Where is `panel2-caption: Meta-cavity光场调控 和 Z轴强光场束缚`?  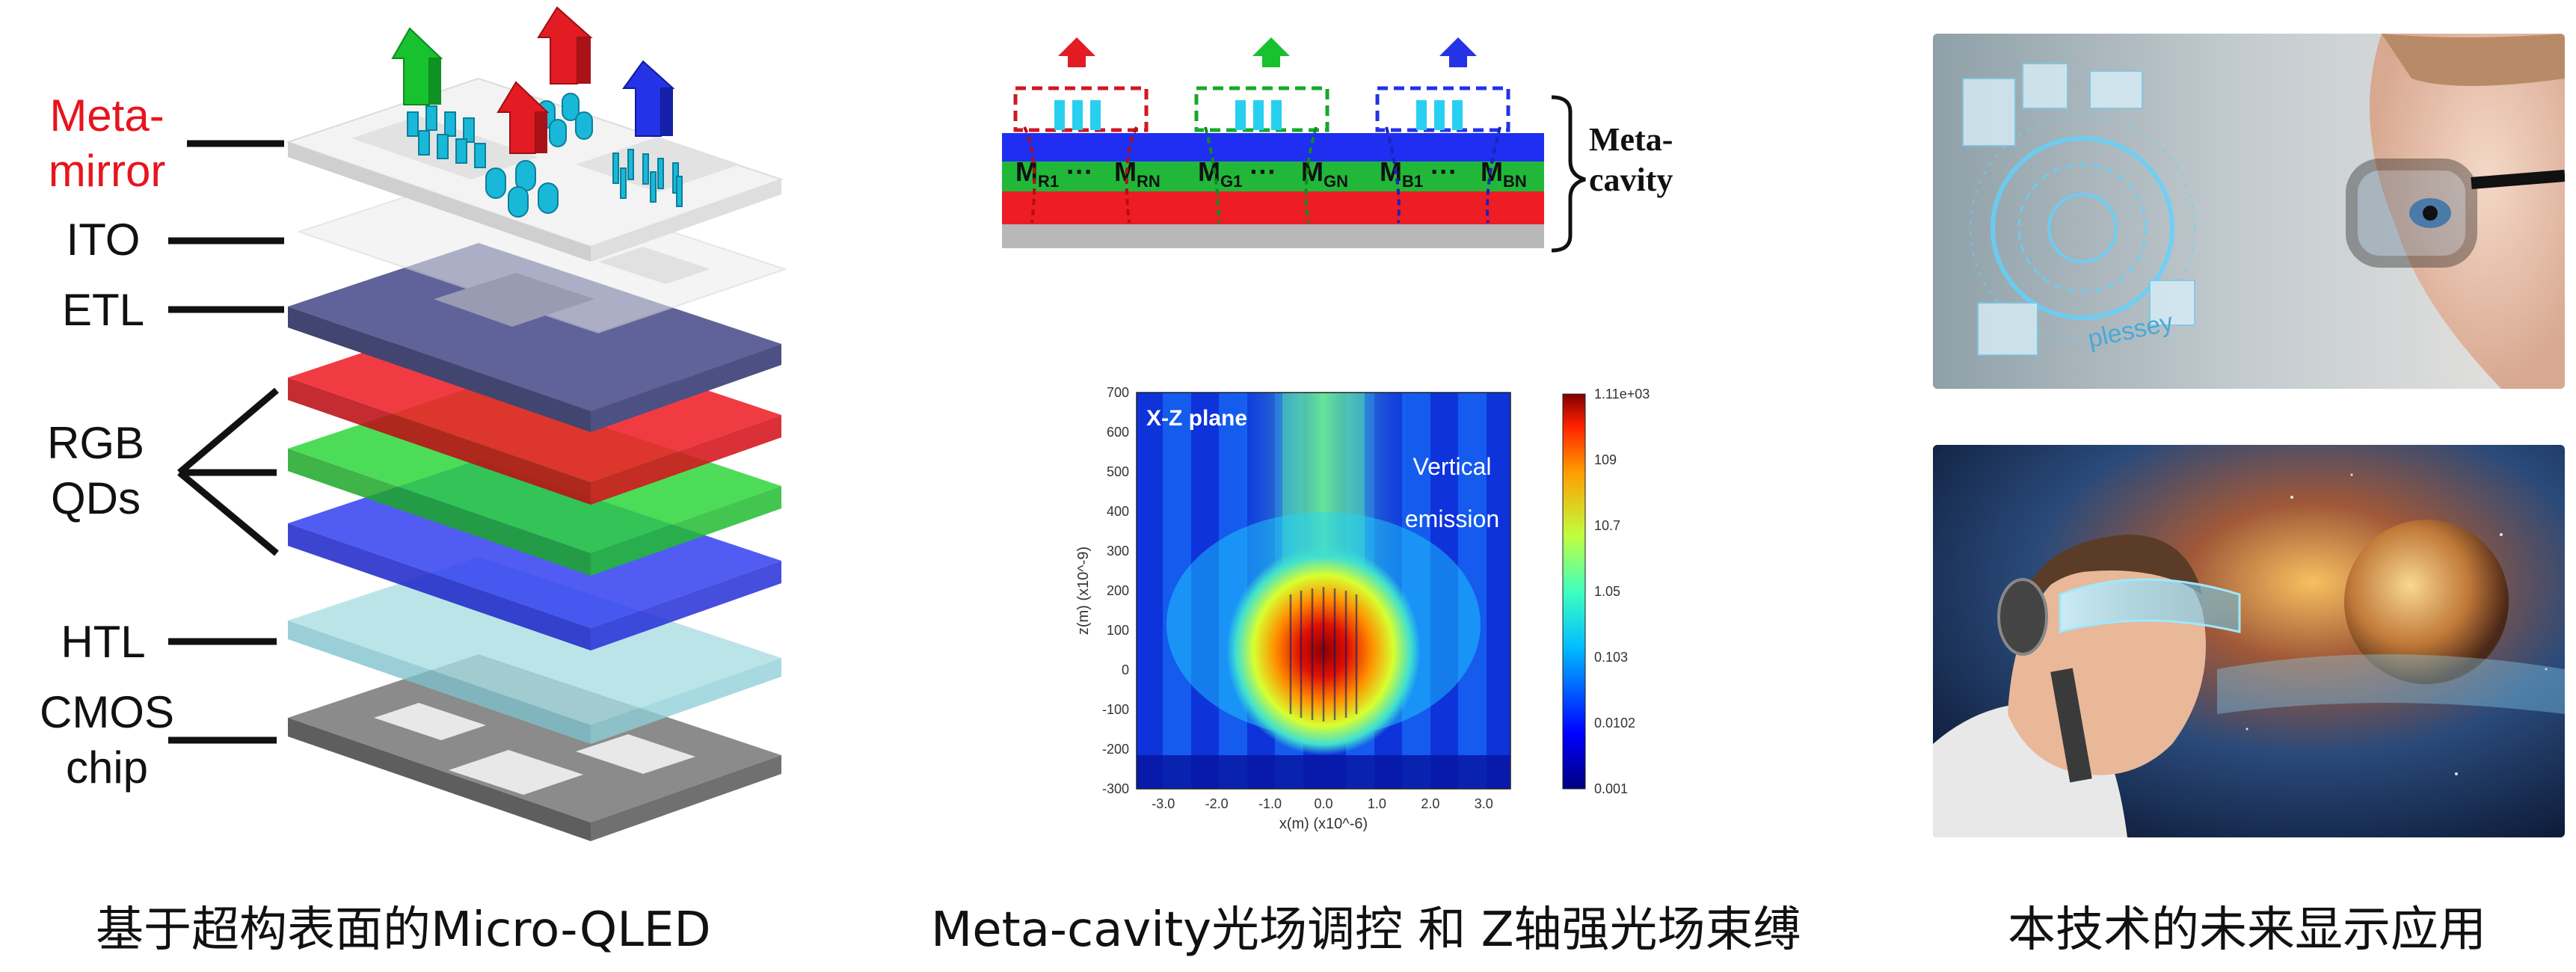 panel2-caption: Meta-cavity光场调控 和 Z轴强光场束缚 is located at coordinates (1366, 930).